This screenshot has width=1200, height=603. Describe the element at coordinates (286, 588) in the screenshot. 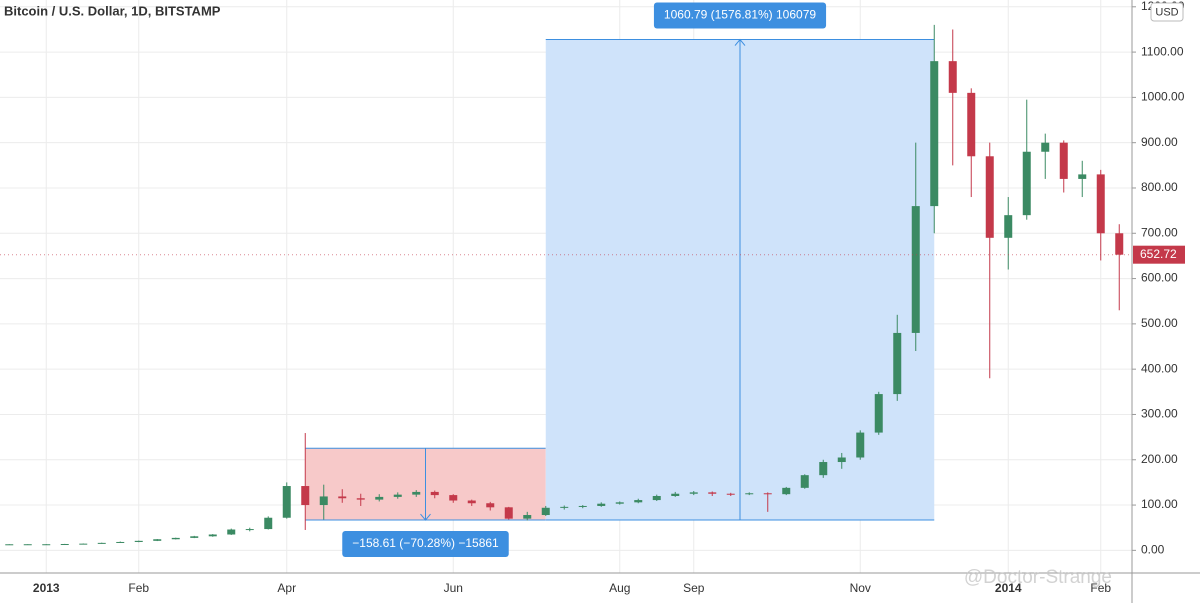

I see `x-tick-label: Apr` at that location.